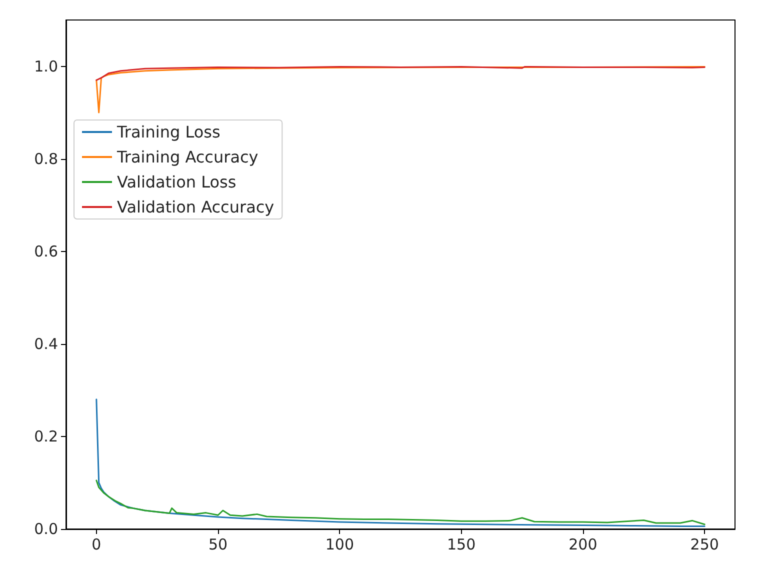 This screenshot has width=757, height=571. I want to click on x-tick-label: 100, so click(339, 545).